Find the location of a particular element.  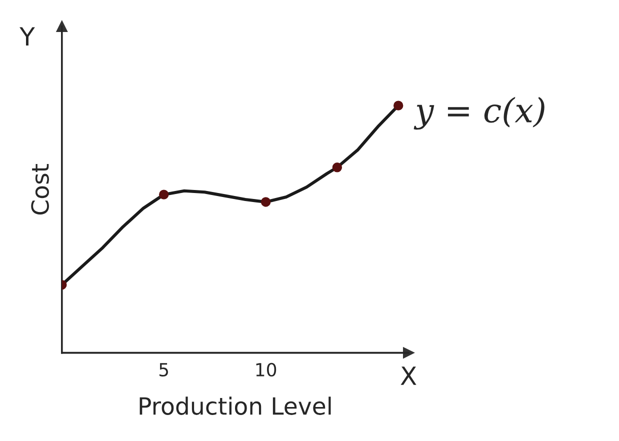

y-axis-title: Cost is located at coordinates (40, 189).